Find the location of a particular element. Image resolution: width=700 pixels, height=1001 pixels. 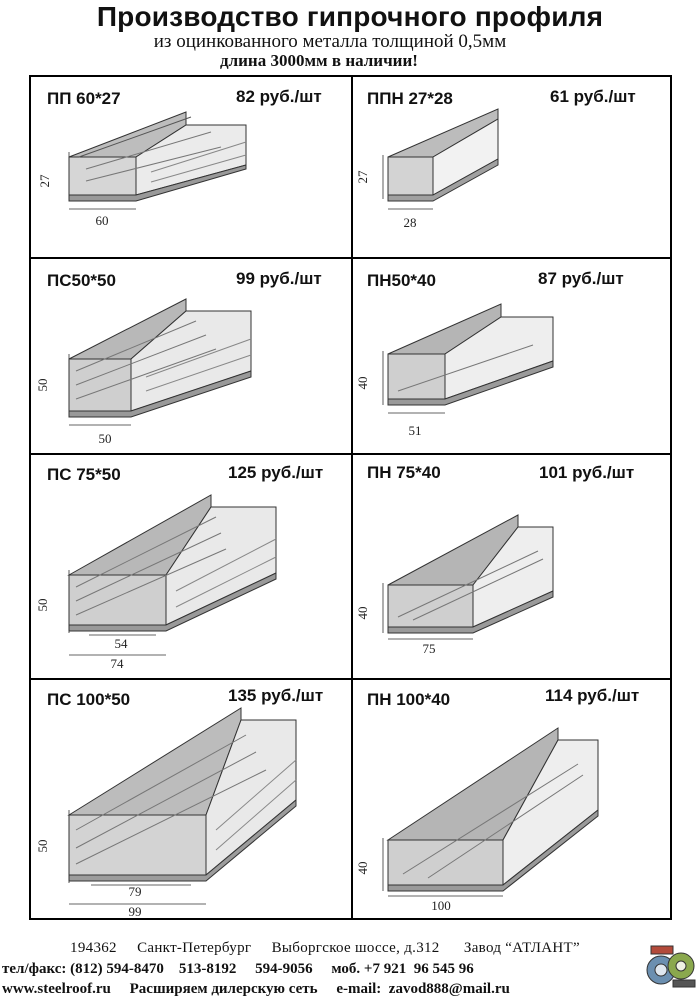

grid-divider-vertical is located at coordinates (352, 497).